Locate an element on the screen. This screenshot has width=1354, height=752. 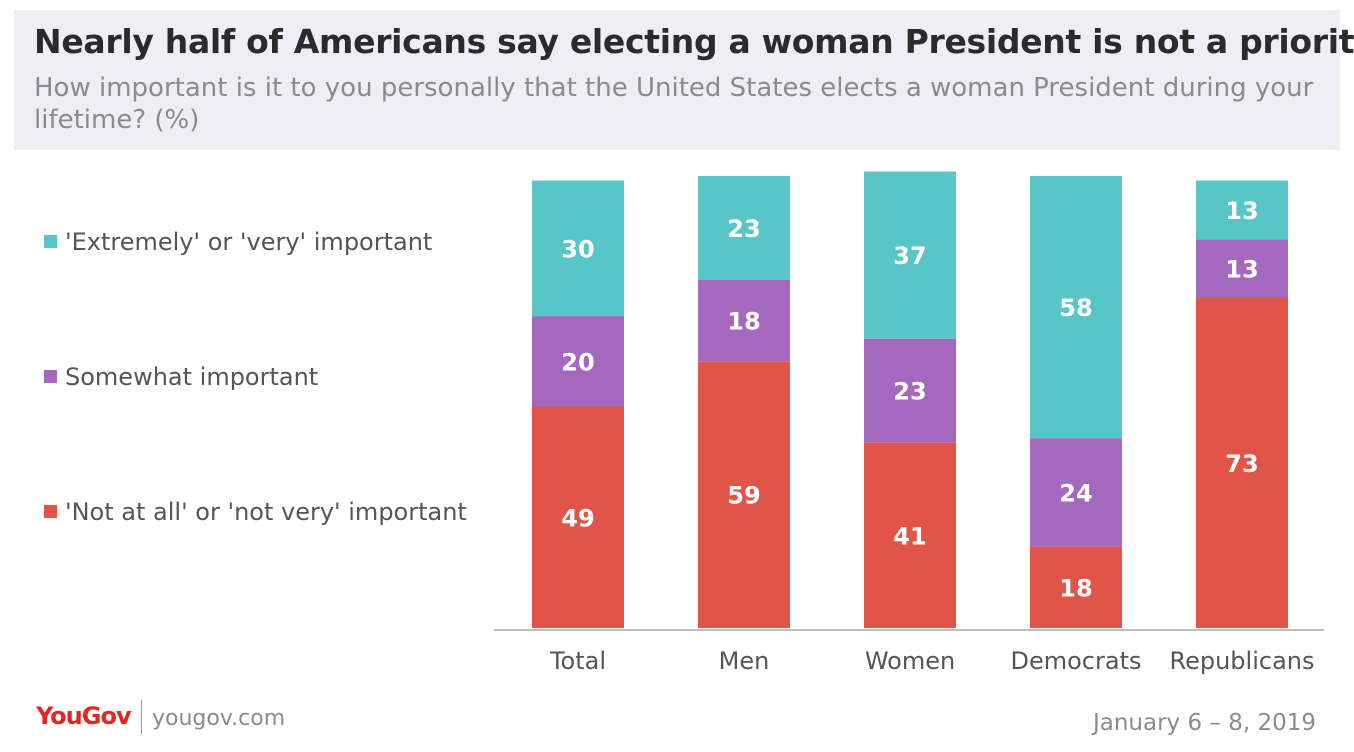
data-label: 59 is located at coordinates (743, 496).